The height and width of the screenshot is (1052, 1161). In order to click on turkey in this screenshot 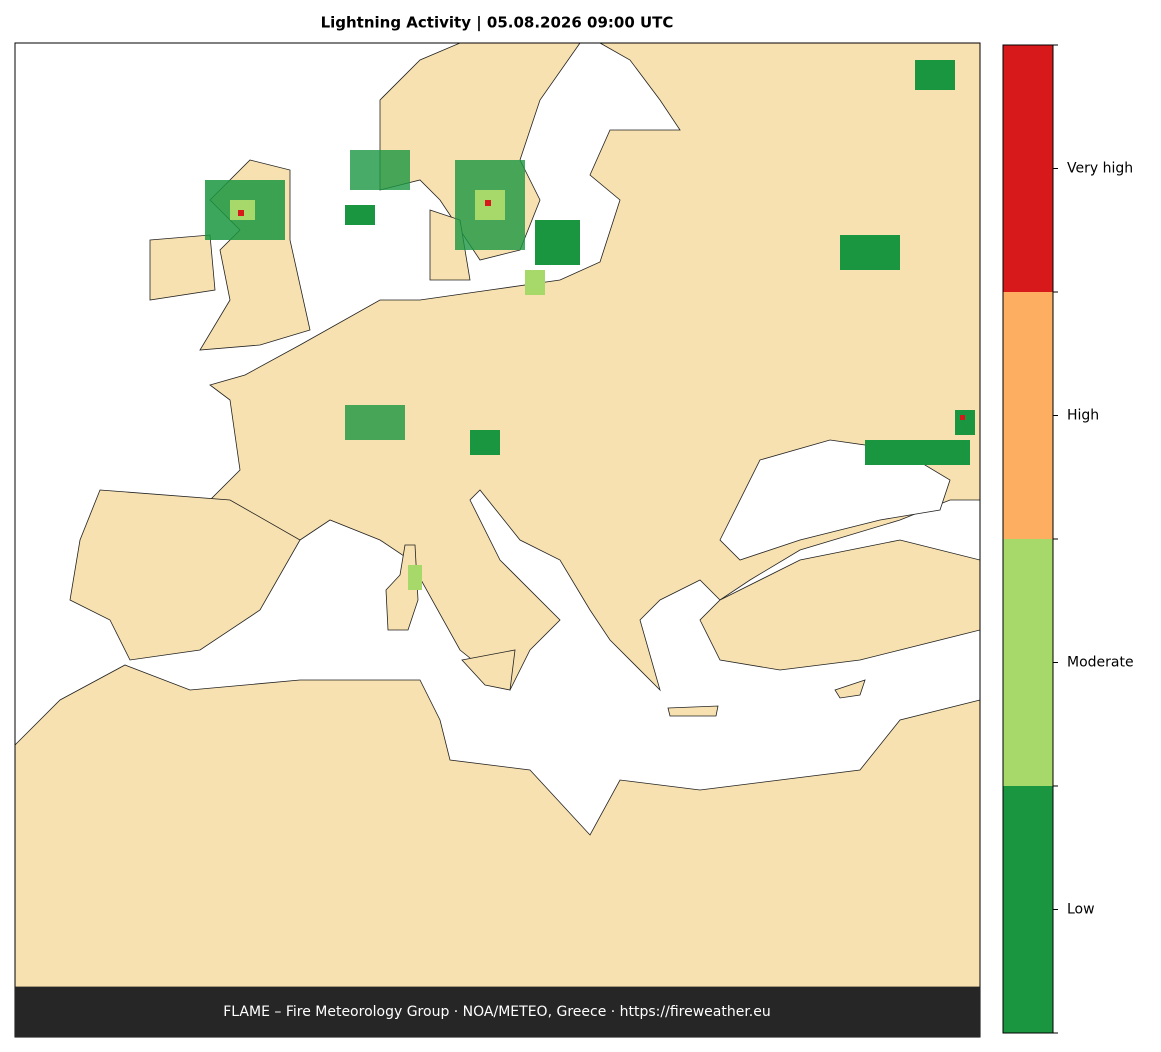, I will do `click(840, 605)`.